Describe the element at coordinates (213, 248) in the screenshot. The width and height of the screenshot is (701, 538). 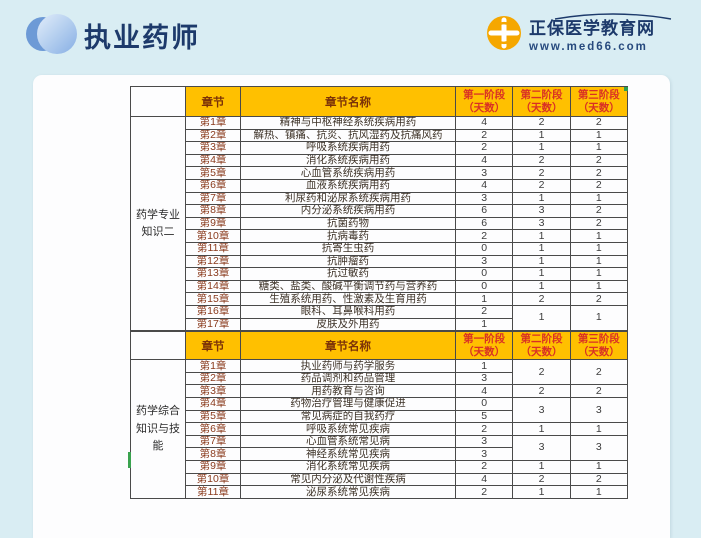
I see `chapter-cell: 第11章` at that location.